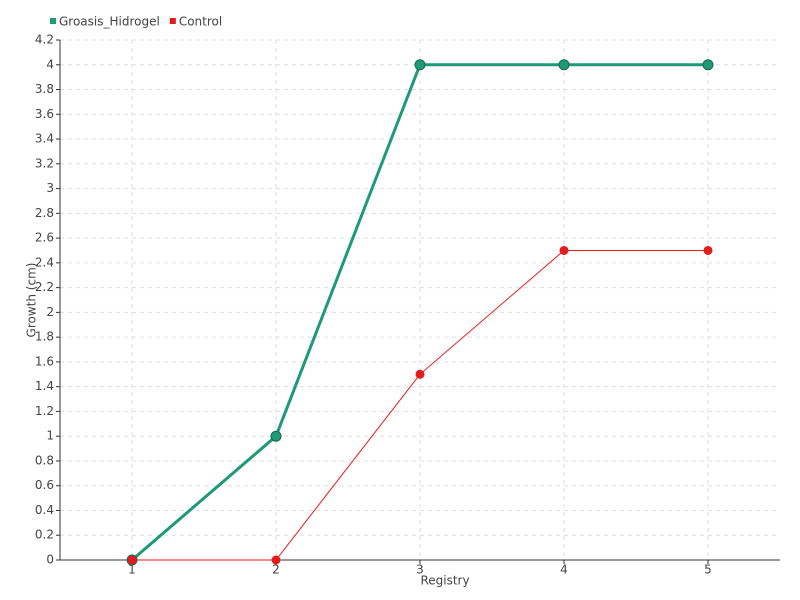 The image size is (800, 600). Describe the element at coordinates (44, 238) in the screenshot. I see `y-tick-label: 2.6` at that location.